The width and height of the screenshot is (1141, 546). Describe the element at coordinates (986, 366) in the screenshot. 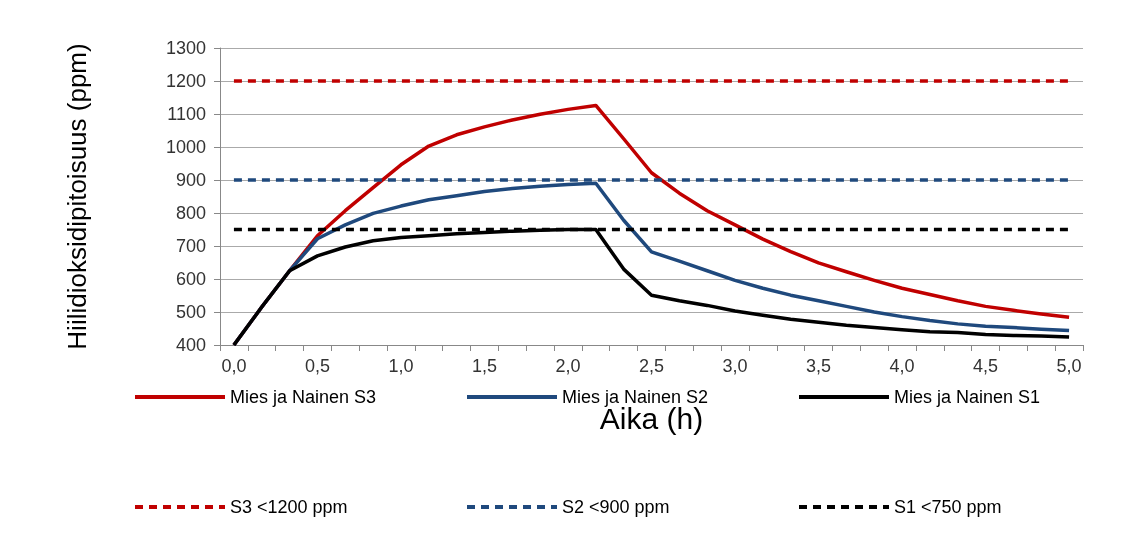

I see `x-tick-label: 4,5` at that location.